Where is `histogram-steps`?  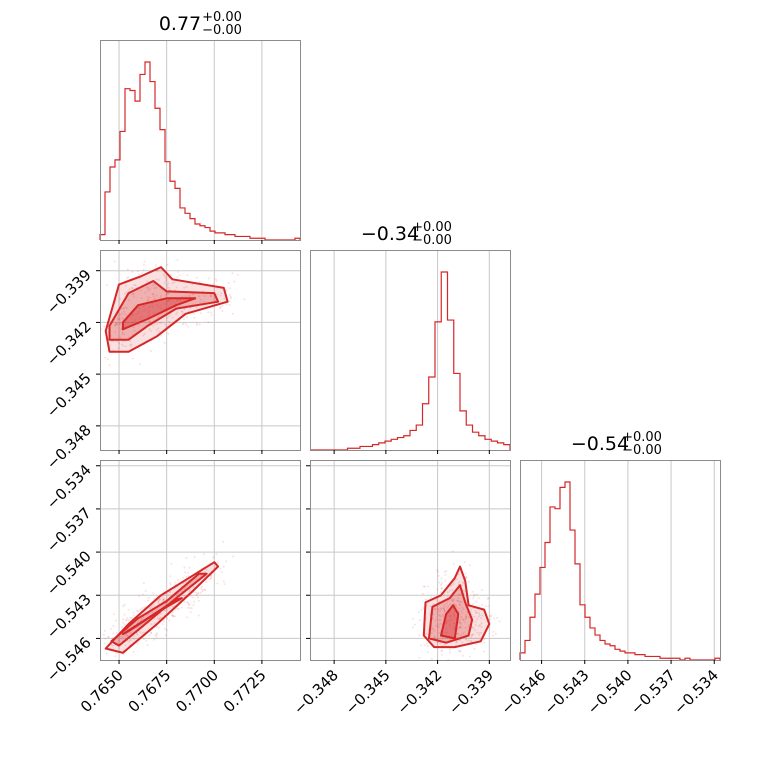
histogram-steps is located at coordinates (410, 361).